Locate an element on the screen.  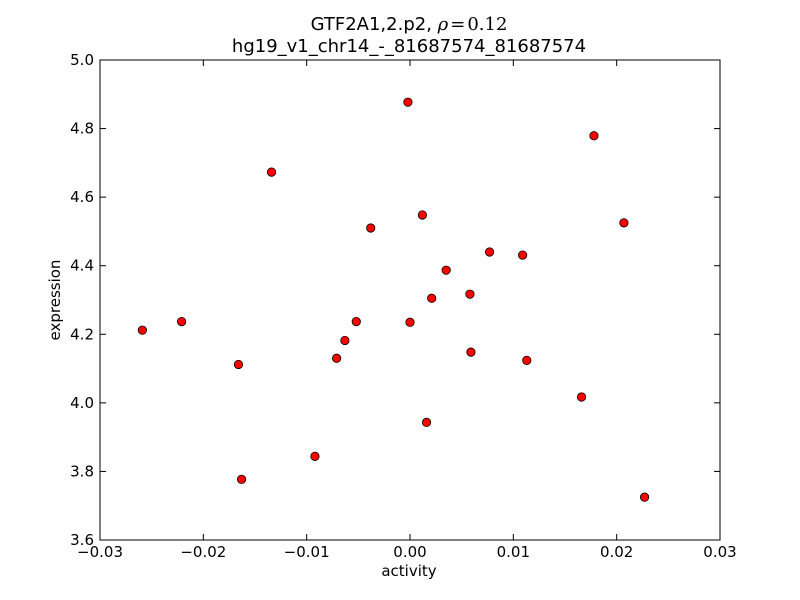
y-axis-label: expression is located at coordinates (55, 300).